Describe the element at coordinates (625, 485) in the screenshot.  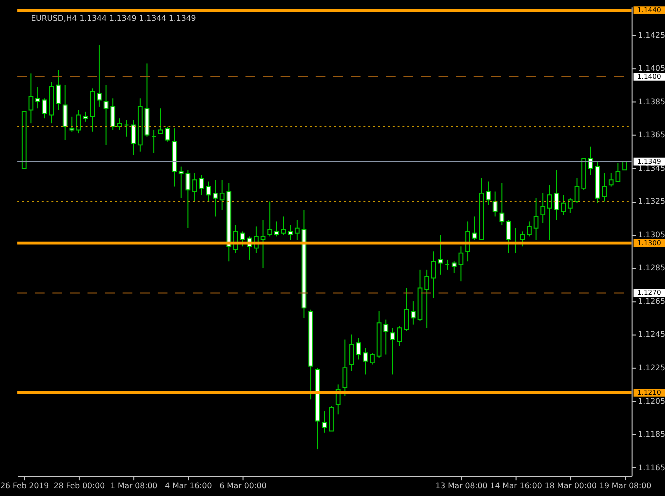
I see `x-tick-label: 19 Mar 08:00` at that location.